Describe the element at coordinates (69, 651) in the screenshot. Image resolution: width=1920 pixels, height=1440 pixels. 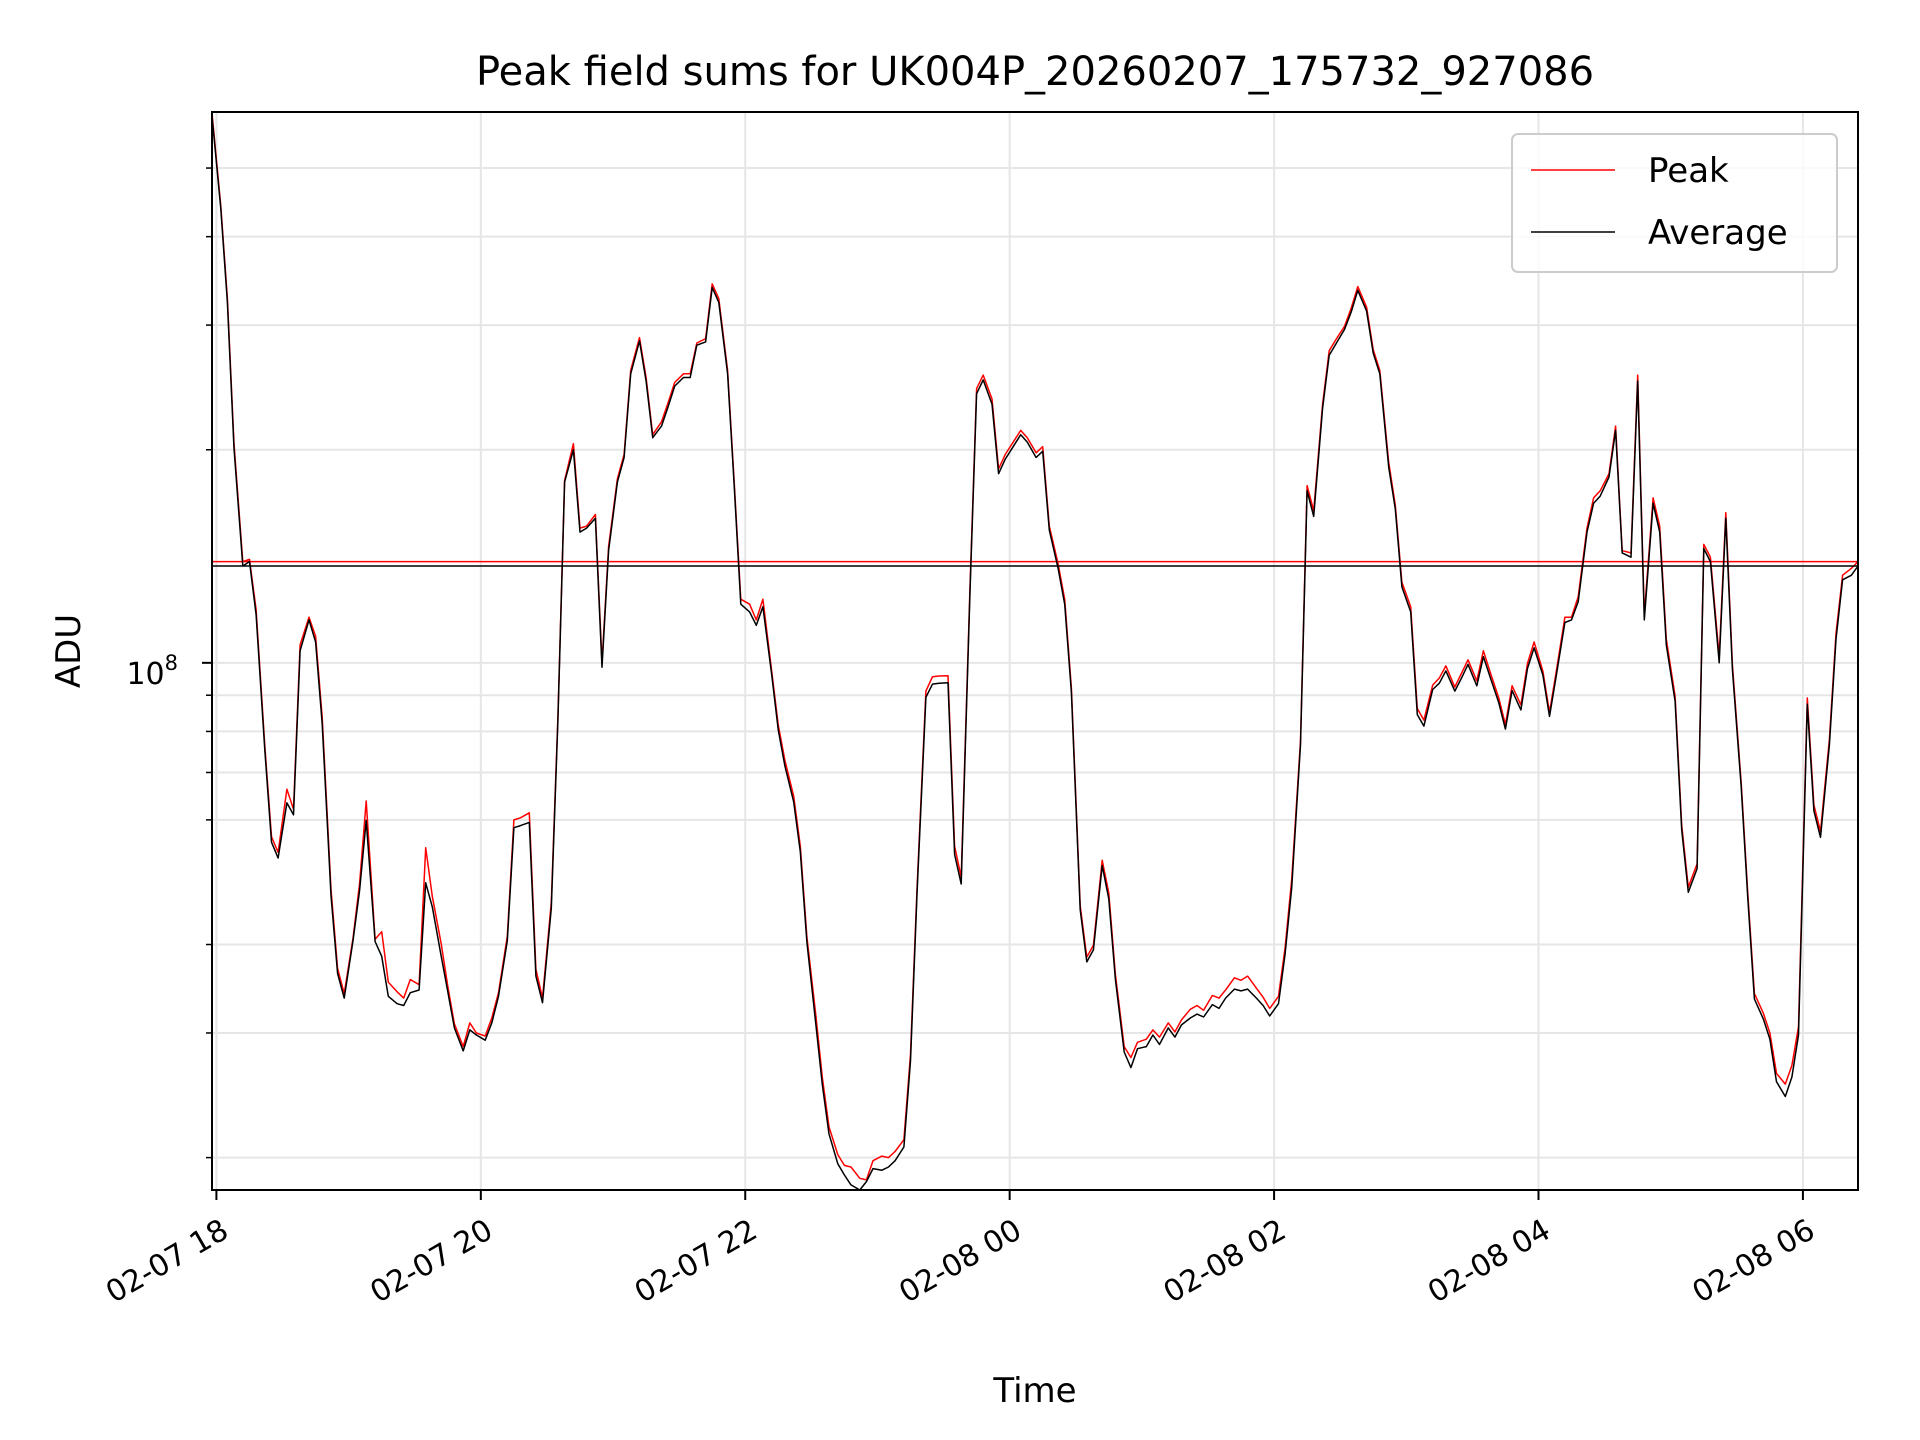
I see `y-axis-label: ADU` at that location.